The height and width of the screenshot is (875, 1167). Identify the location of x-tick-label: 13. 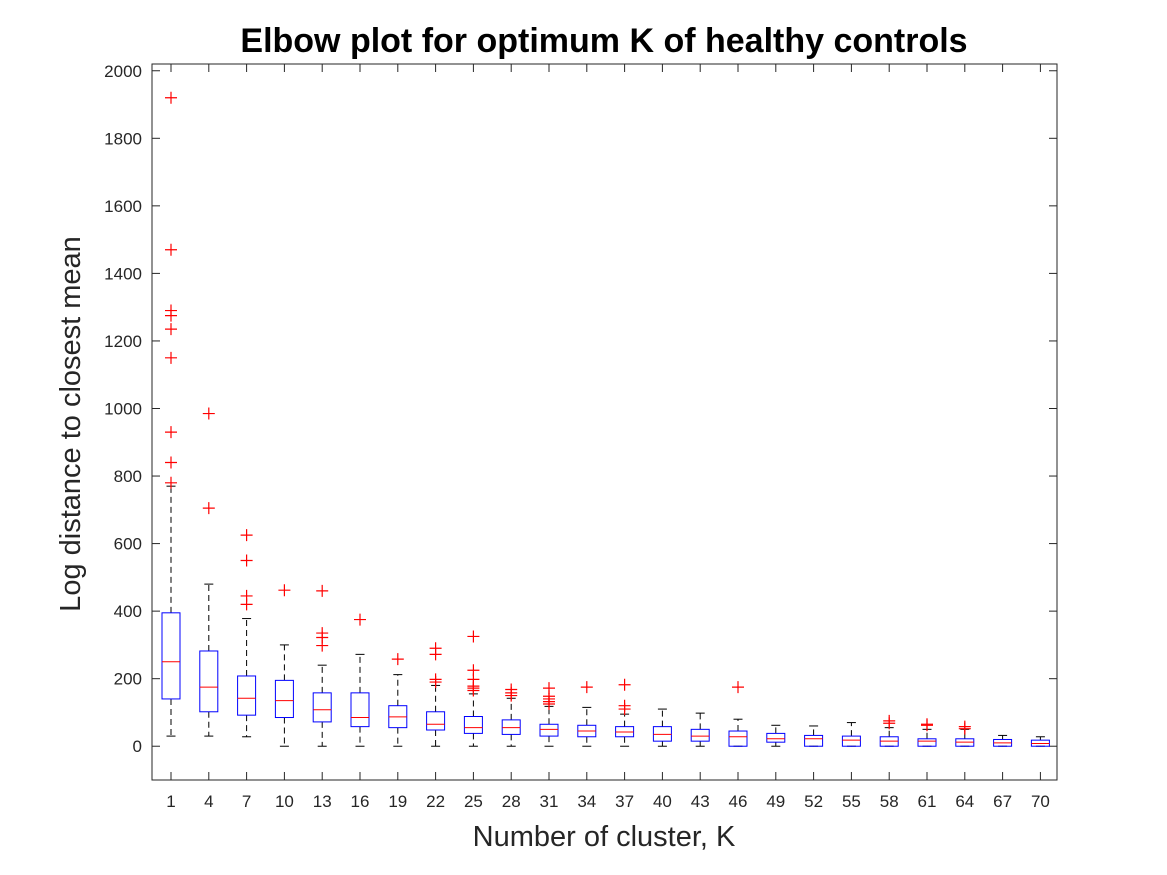
(322, 801).